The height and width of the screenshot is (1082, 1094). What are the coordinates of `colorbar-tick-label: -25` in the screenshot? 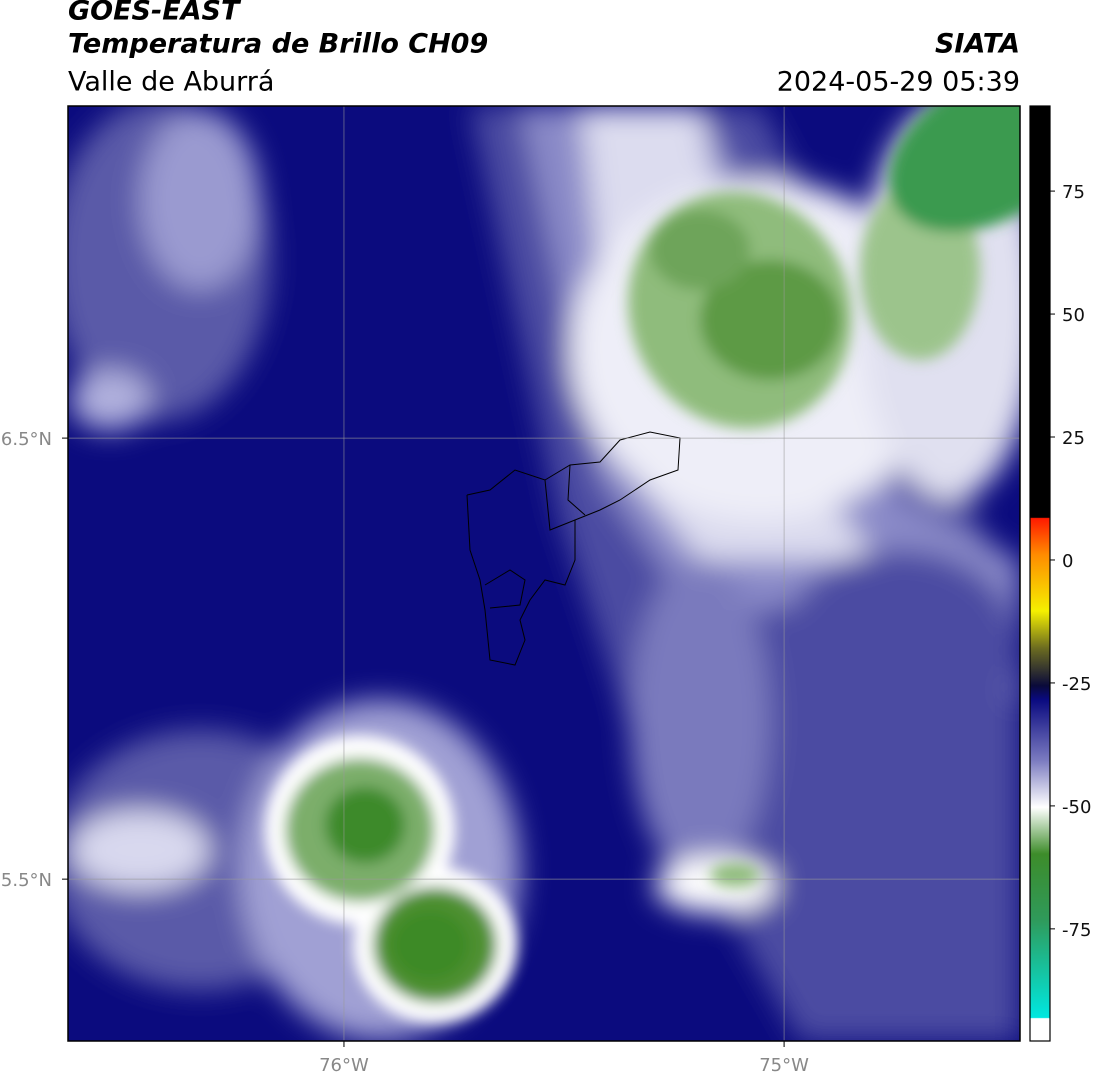 It's located at (1076, 684).